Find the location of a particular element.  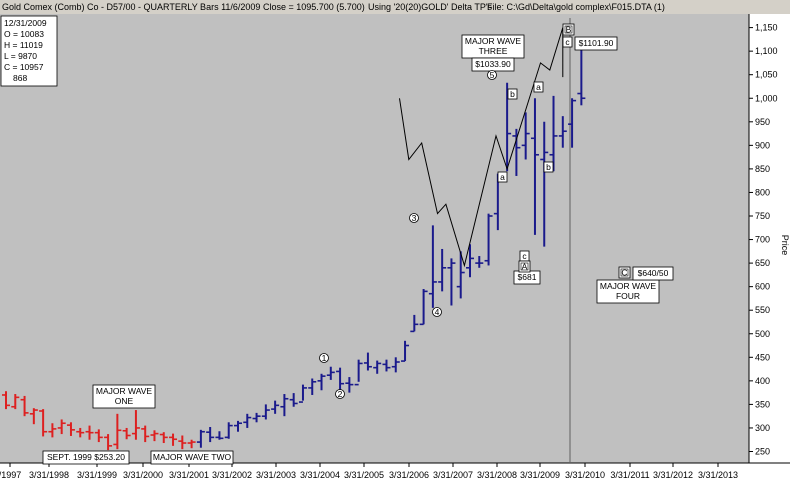

y-tick-label: 950 is located at coordinates (762, 122).